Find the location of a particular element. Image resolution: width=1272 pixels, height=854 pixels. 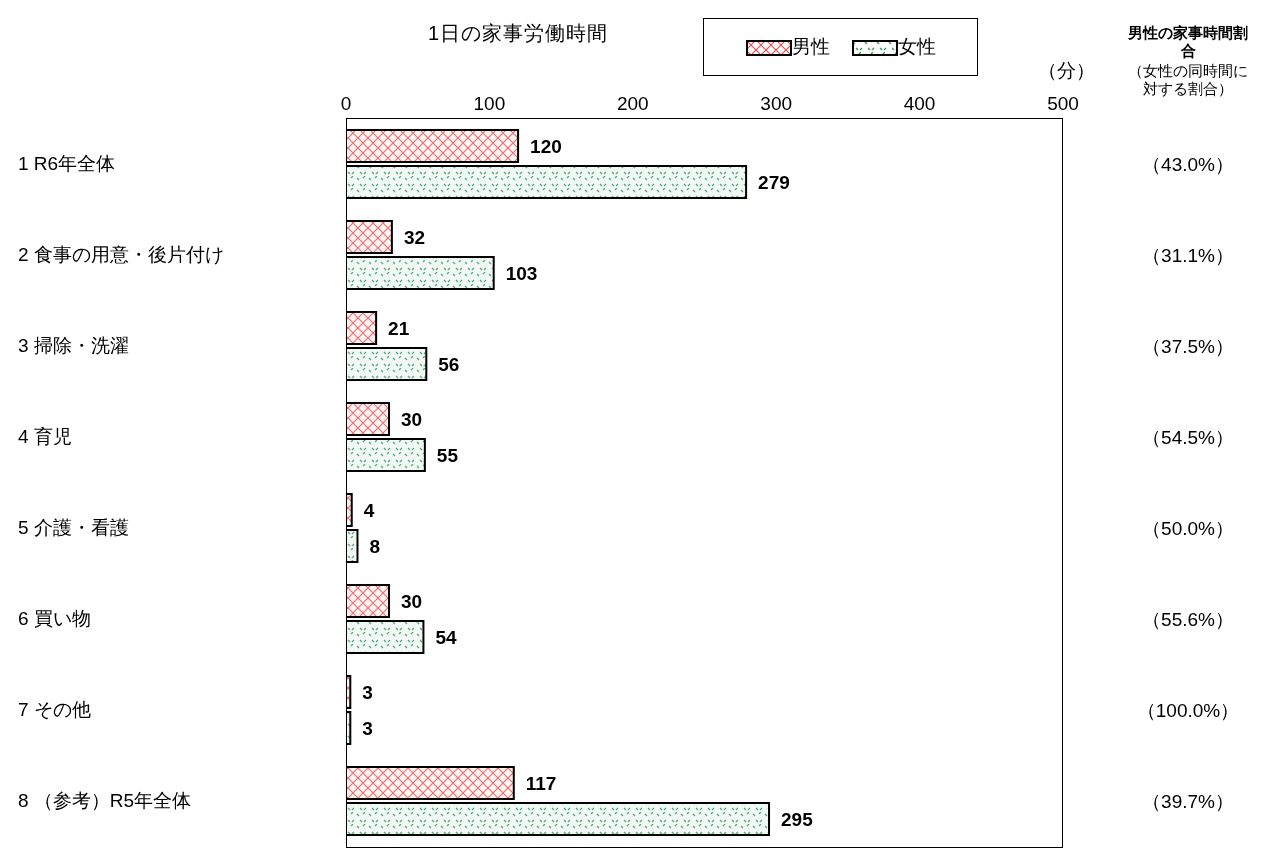

x-tick-label: 500 is located at coordinates (1063, 103).